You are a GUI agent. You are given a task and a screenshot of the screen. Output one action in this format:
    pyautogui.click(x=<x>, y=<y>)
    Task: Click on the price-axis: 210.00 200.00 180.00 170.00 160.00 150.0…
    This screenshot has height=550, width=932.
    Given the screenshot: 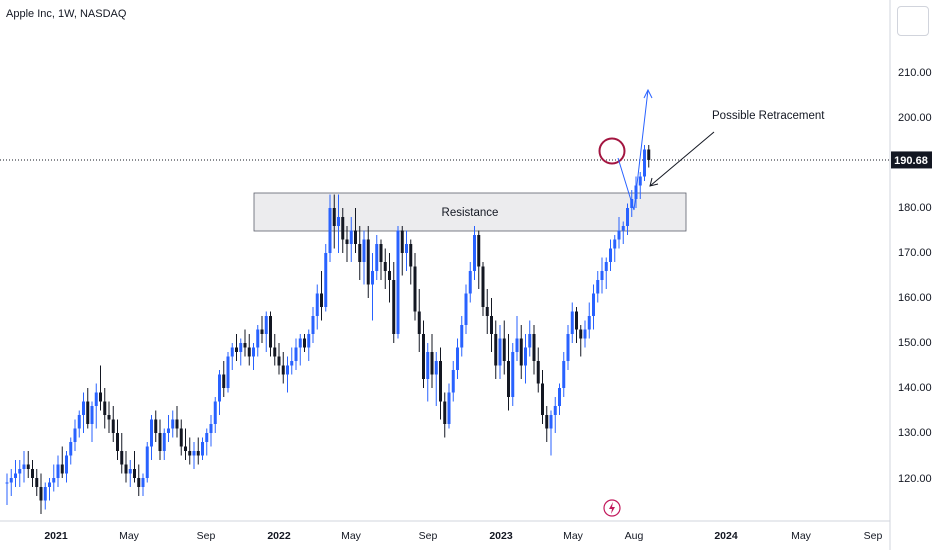 What is the action you would take?
    pyautogui.click(x=915, y=276)
    